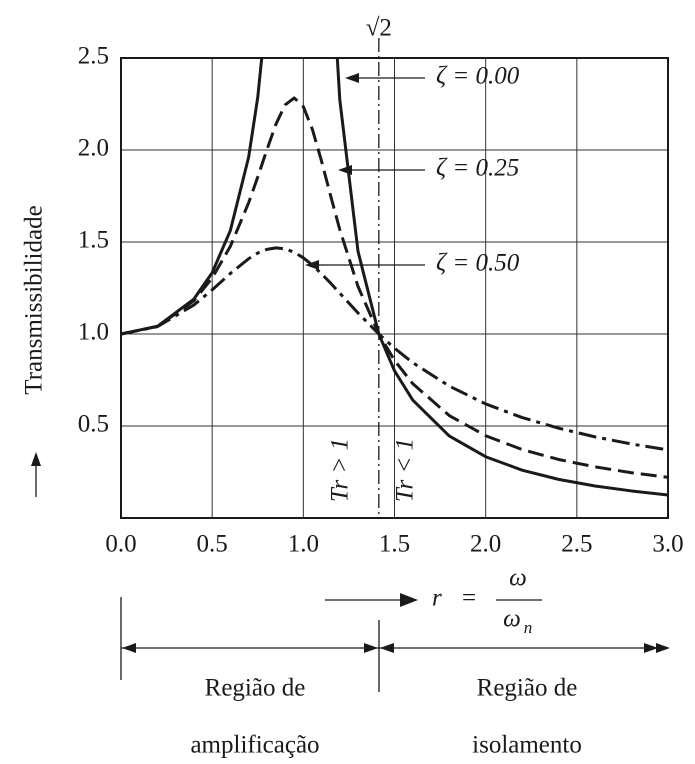  Describe the element at coordinates (527, 745) in the screenshot. I see `region-label: isolamento` at that location.